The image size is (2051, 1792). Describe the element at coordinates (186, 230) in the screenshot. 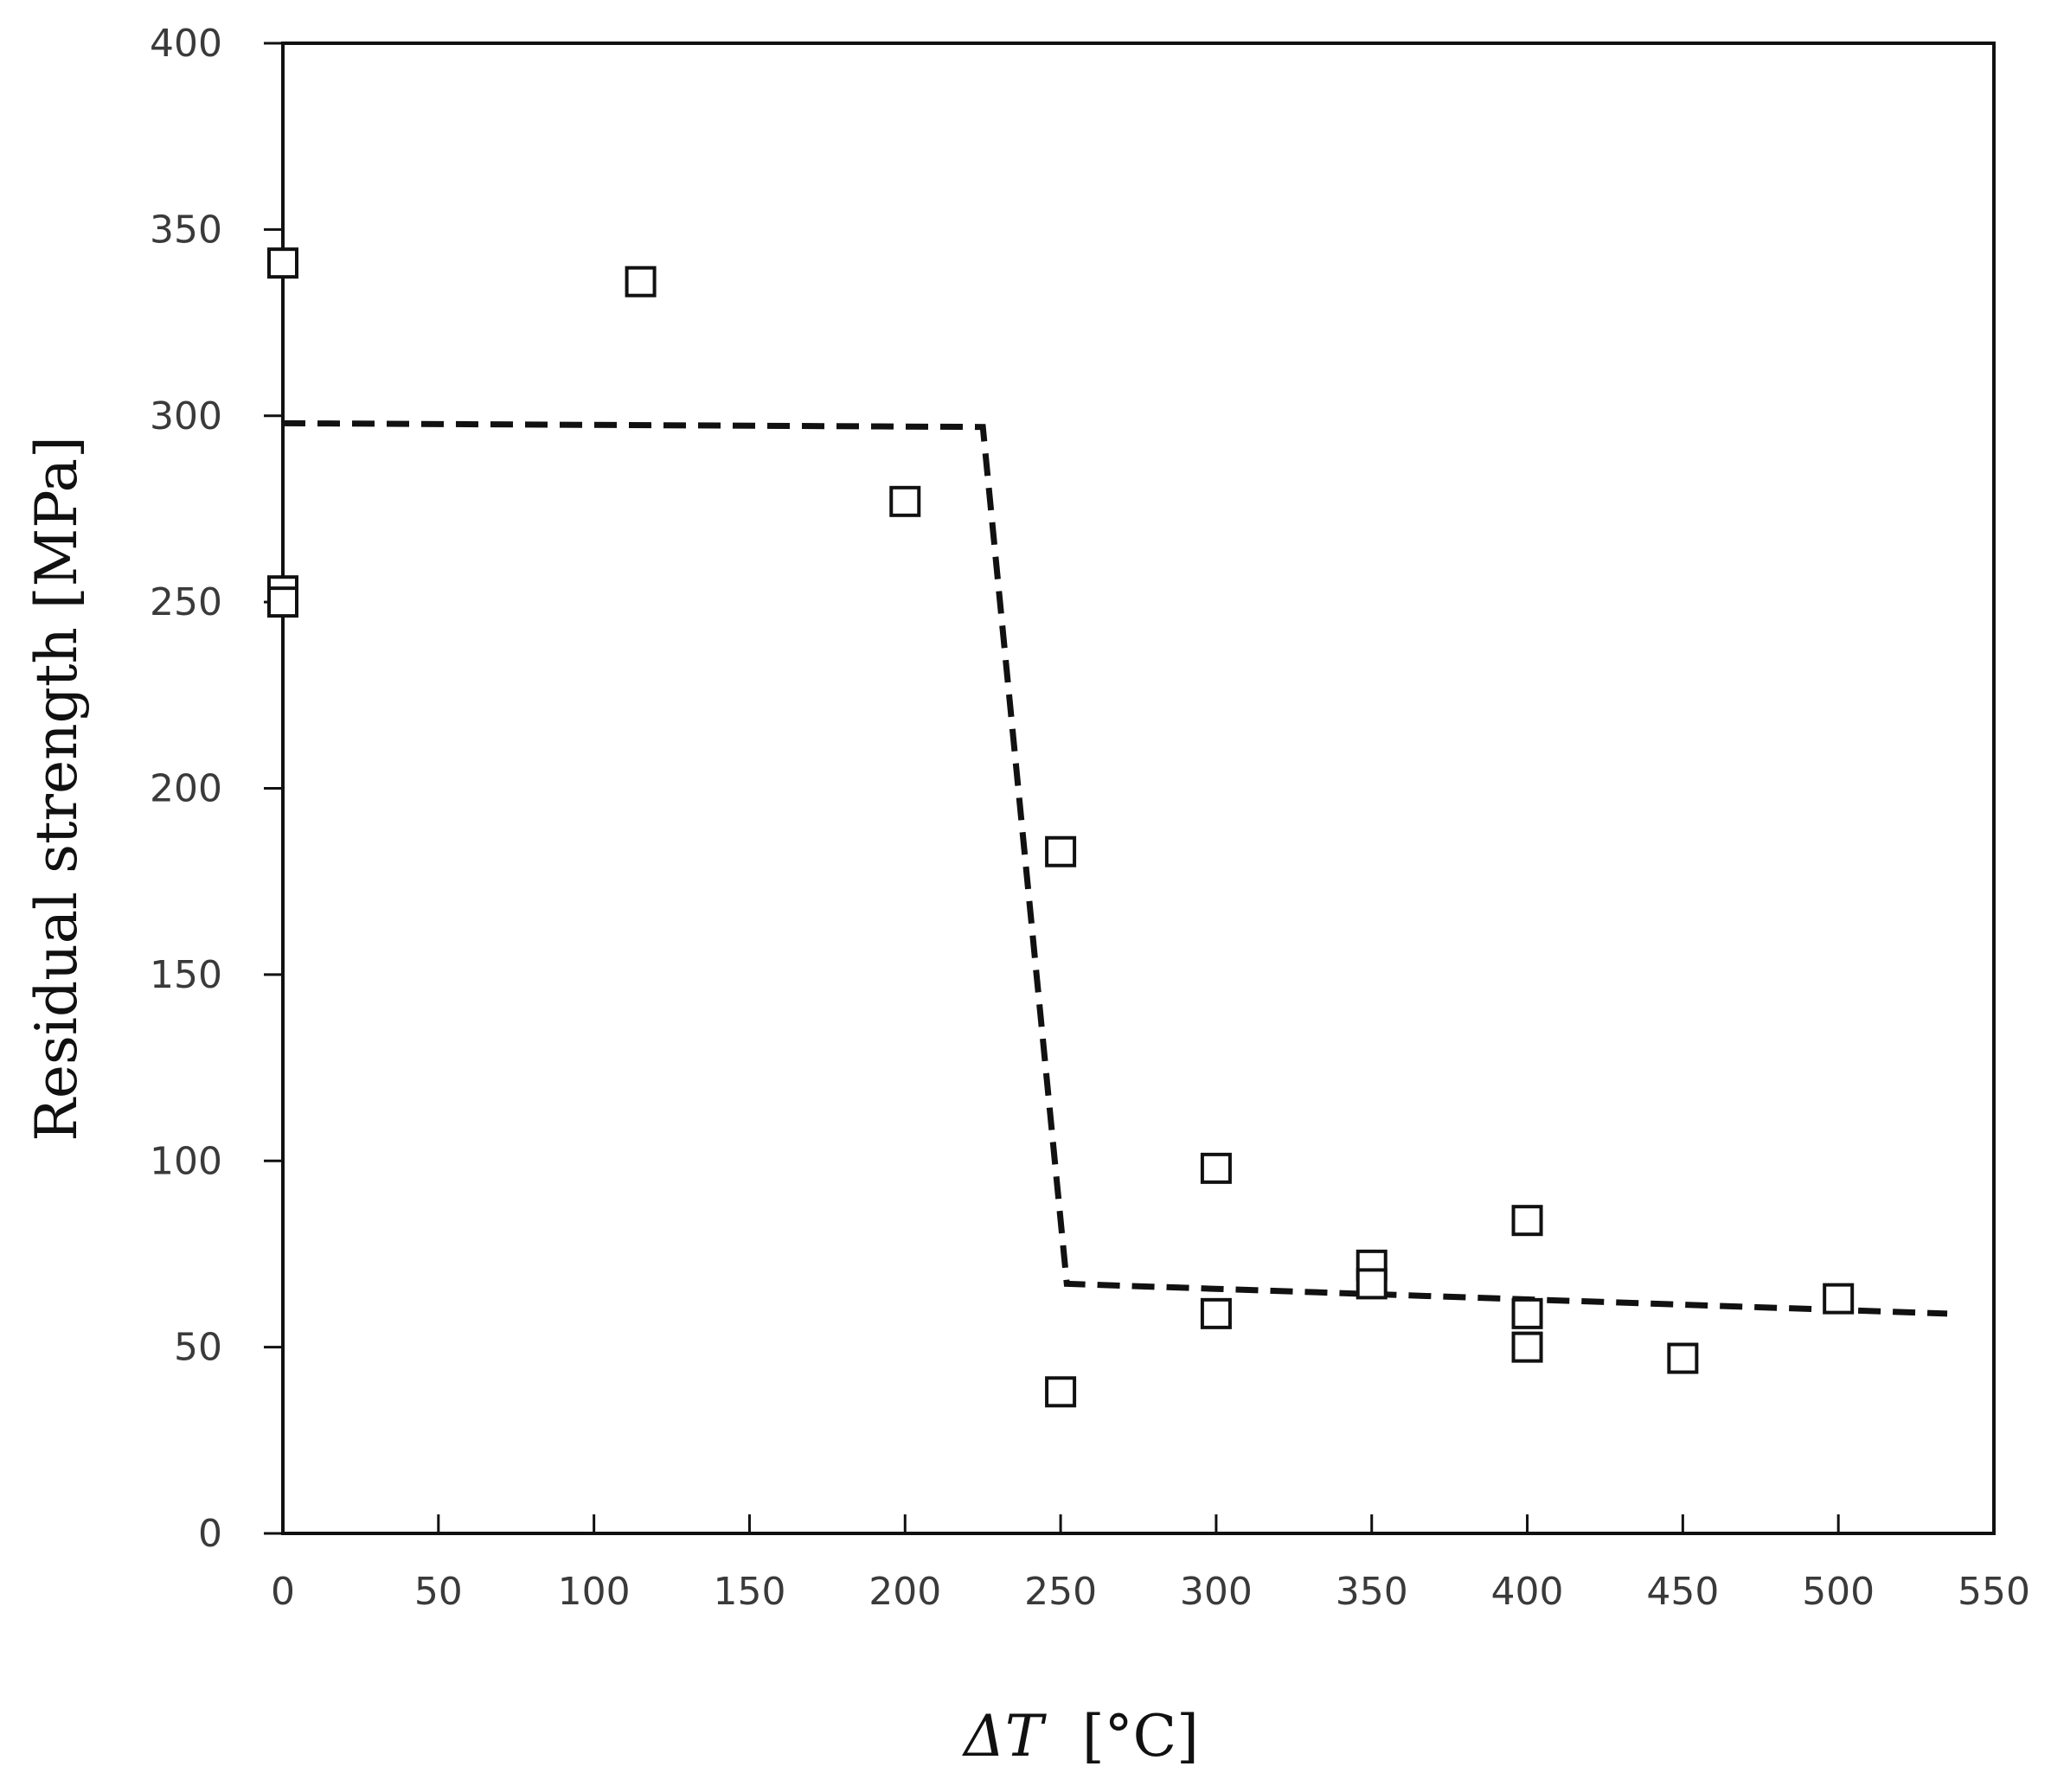

I see `y-tick-label: 350` at that location.